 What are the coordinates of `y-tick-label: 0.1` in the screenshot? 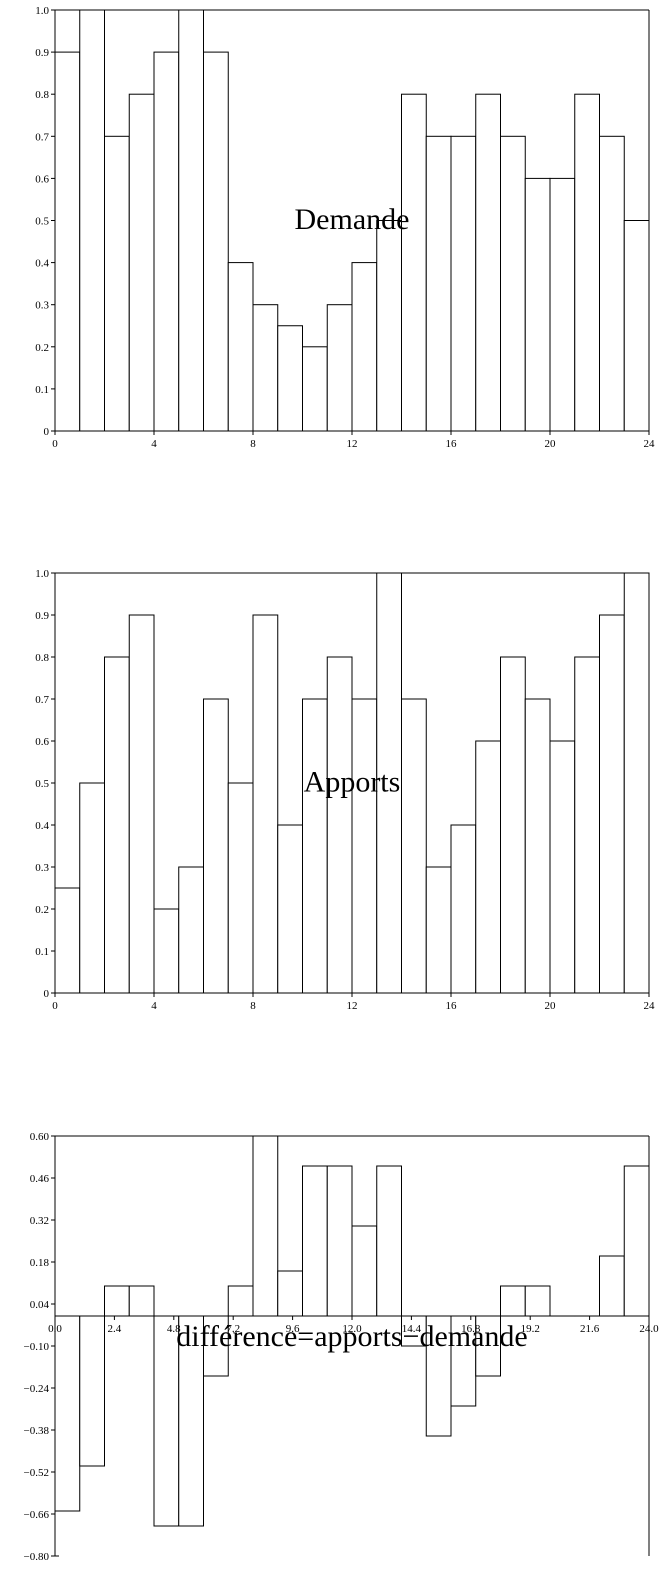 It's located at (42, 390).